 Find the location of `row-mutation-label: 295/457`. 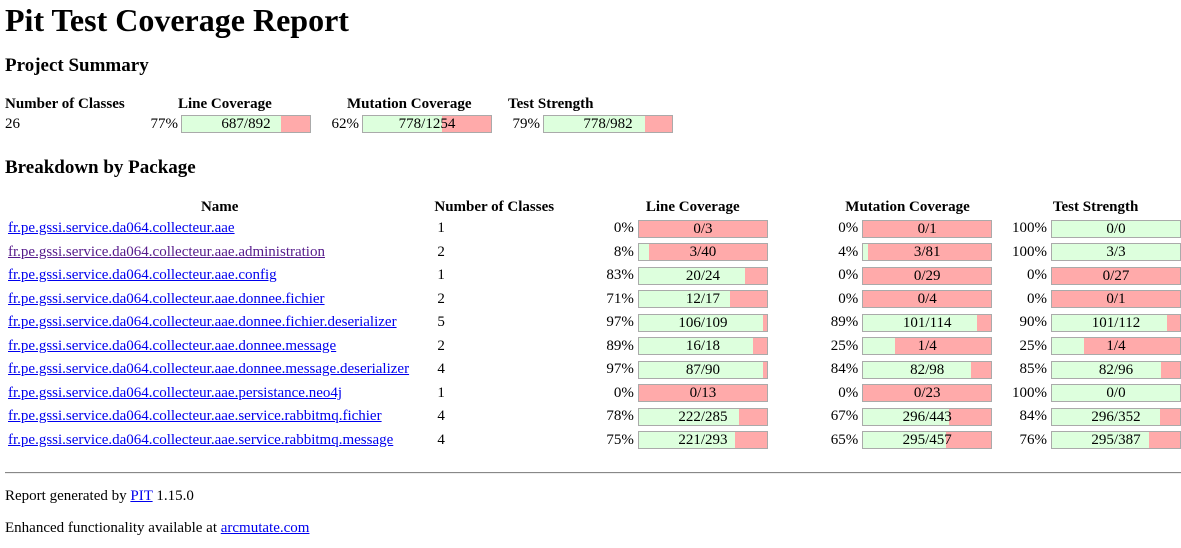

row-mutation-label: 295/457 is located at coordinates (927, 440).